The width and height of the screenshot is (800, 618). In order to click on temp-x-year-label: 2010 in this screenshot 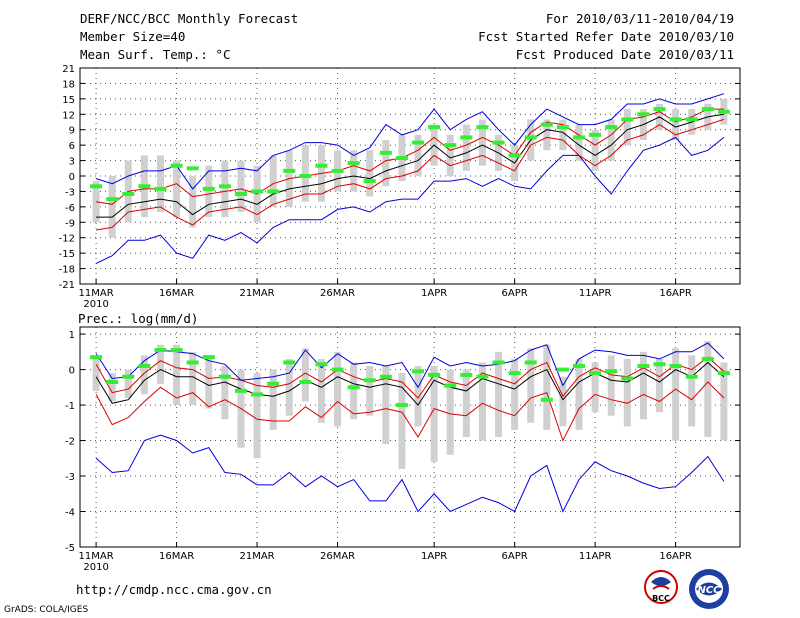, I will do `click(95, 304)`.